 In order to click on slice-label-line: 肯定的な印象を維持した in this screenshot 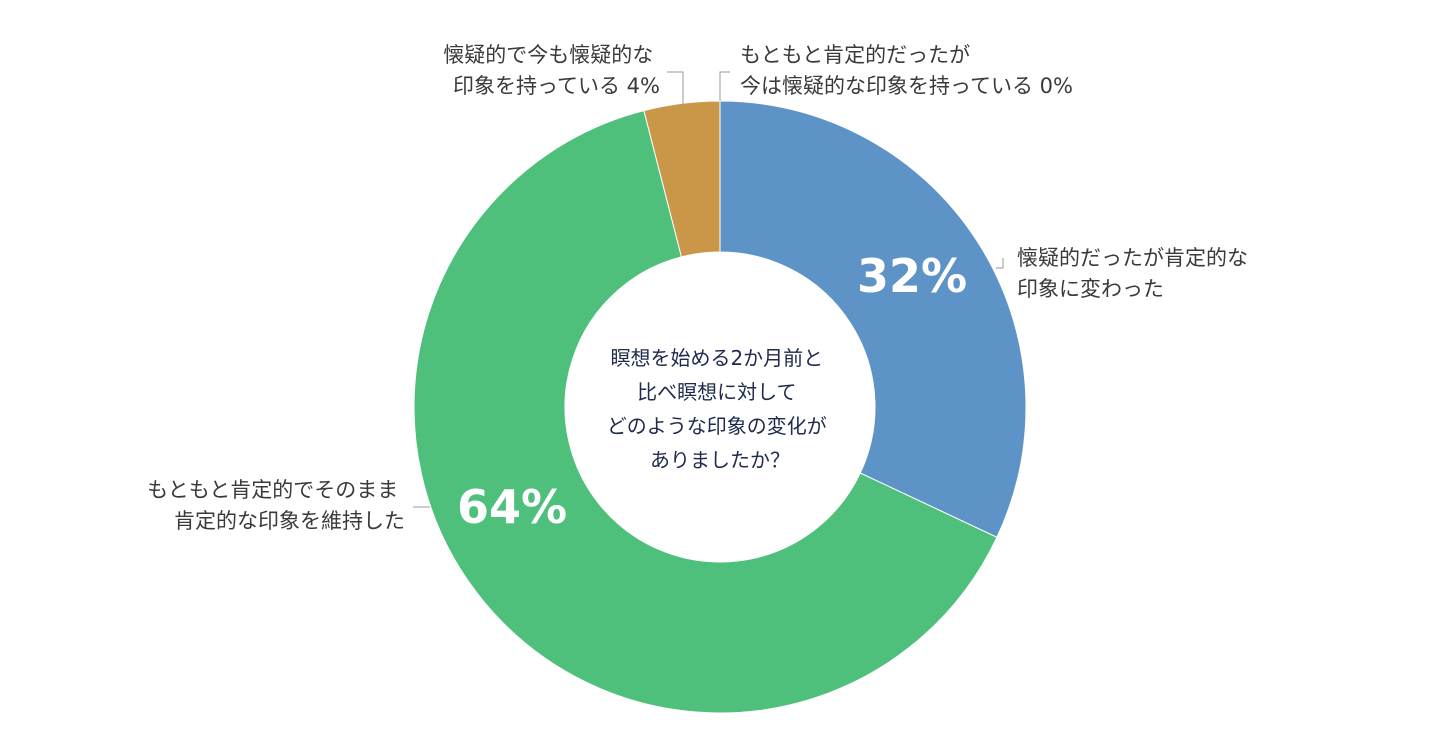, I will do `click(289, 521)`.